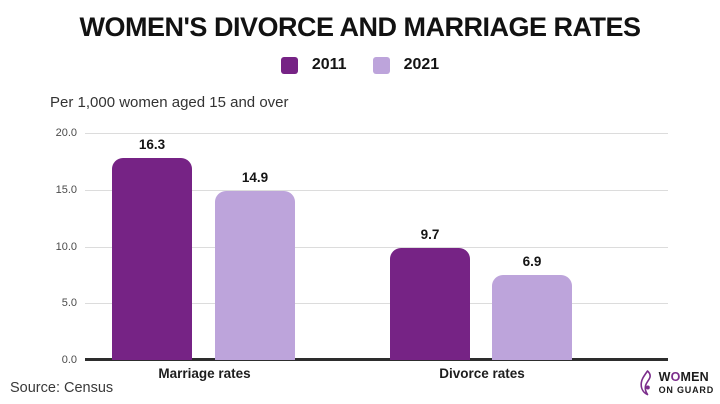 The width and height of the screenshot is (720, 404). I want to click on flame-ribbon-icon, so click(645, 383).